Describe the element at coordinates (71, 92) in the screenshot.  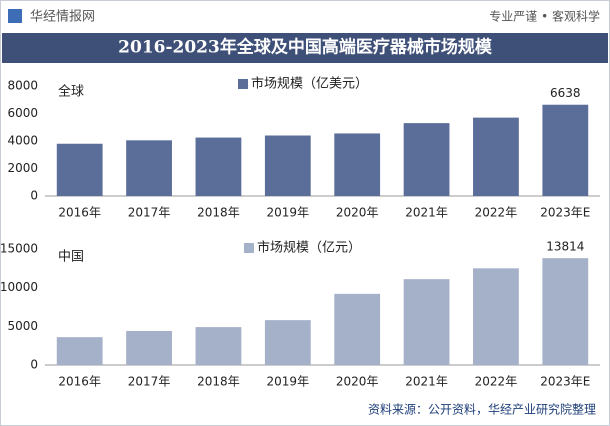
I see `annotation: 全球` at that location.